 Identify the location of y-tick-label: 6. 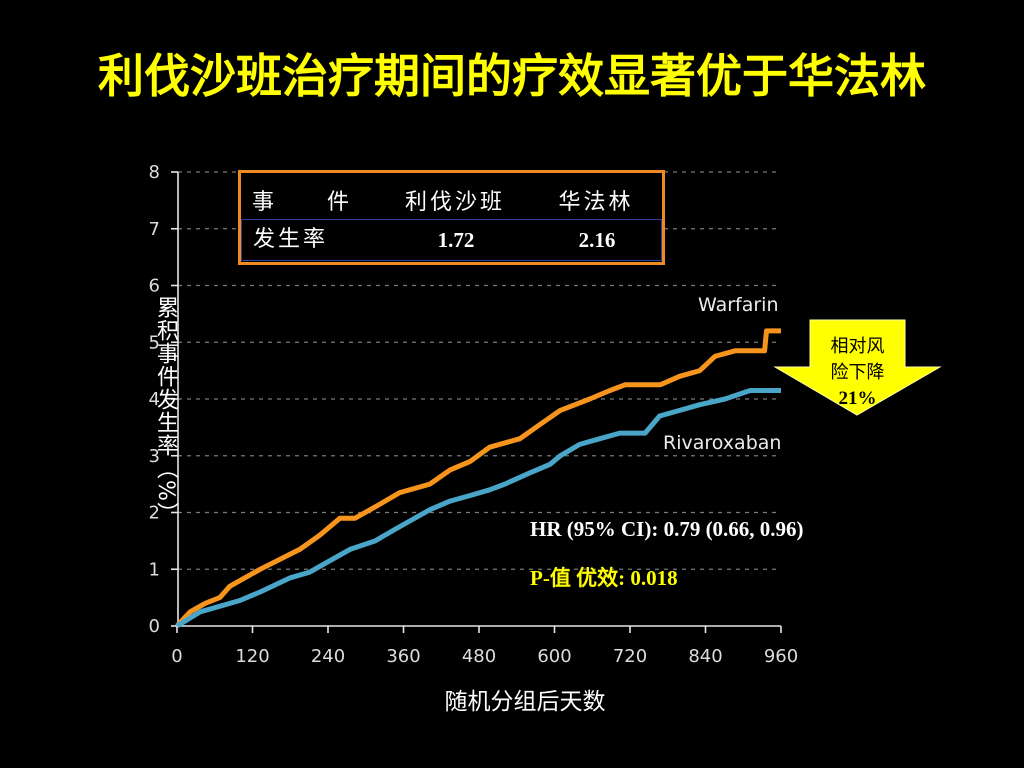
(154, 286).